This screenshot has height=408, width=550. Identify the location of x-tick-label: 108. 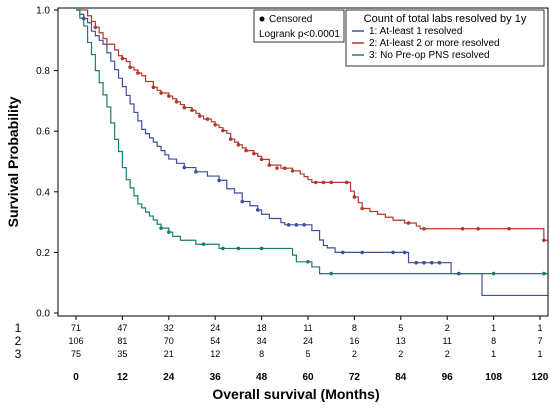
(493, 377).